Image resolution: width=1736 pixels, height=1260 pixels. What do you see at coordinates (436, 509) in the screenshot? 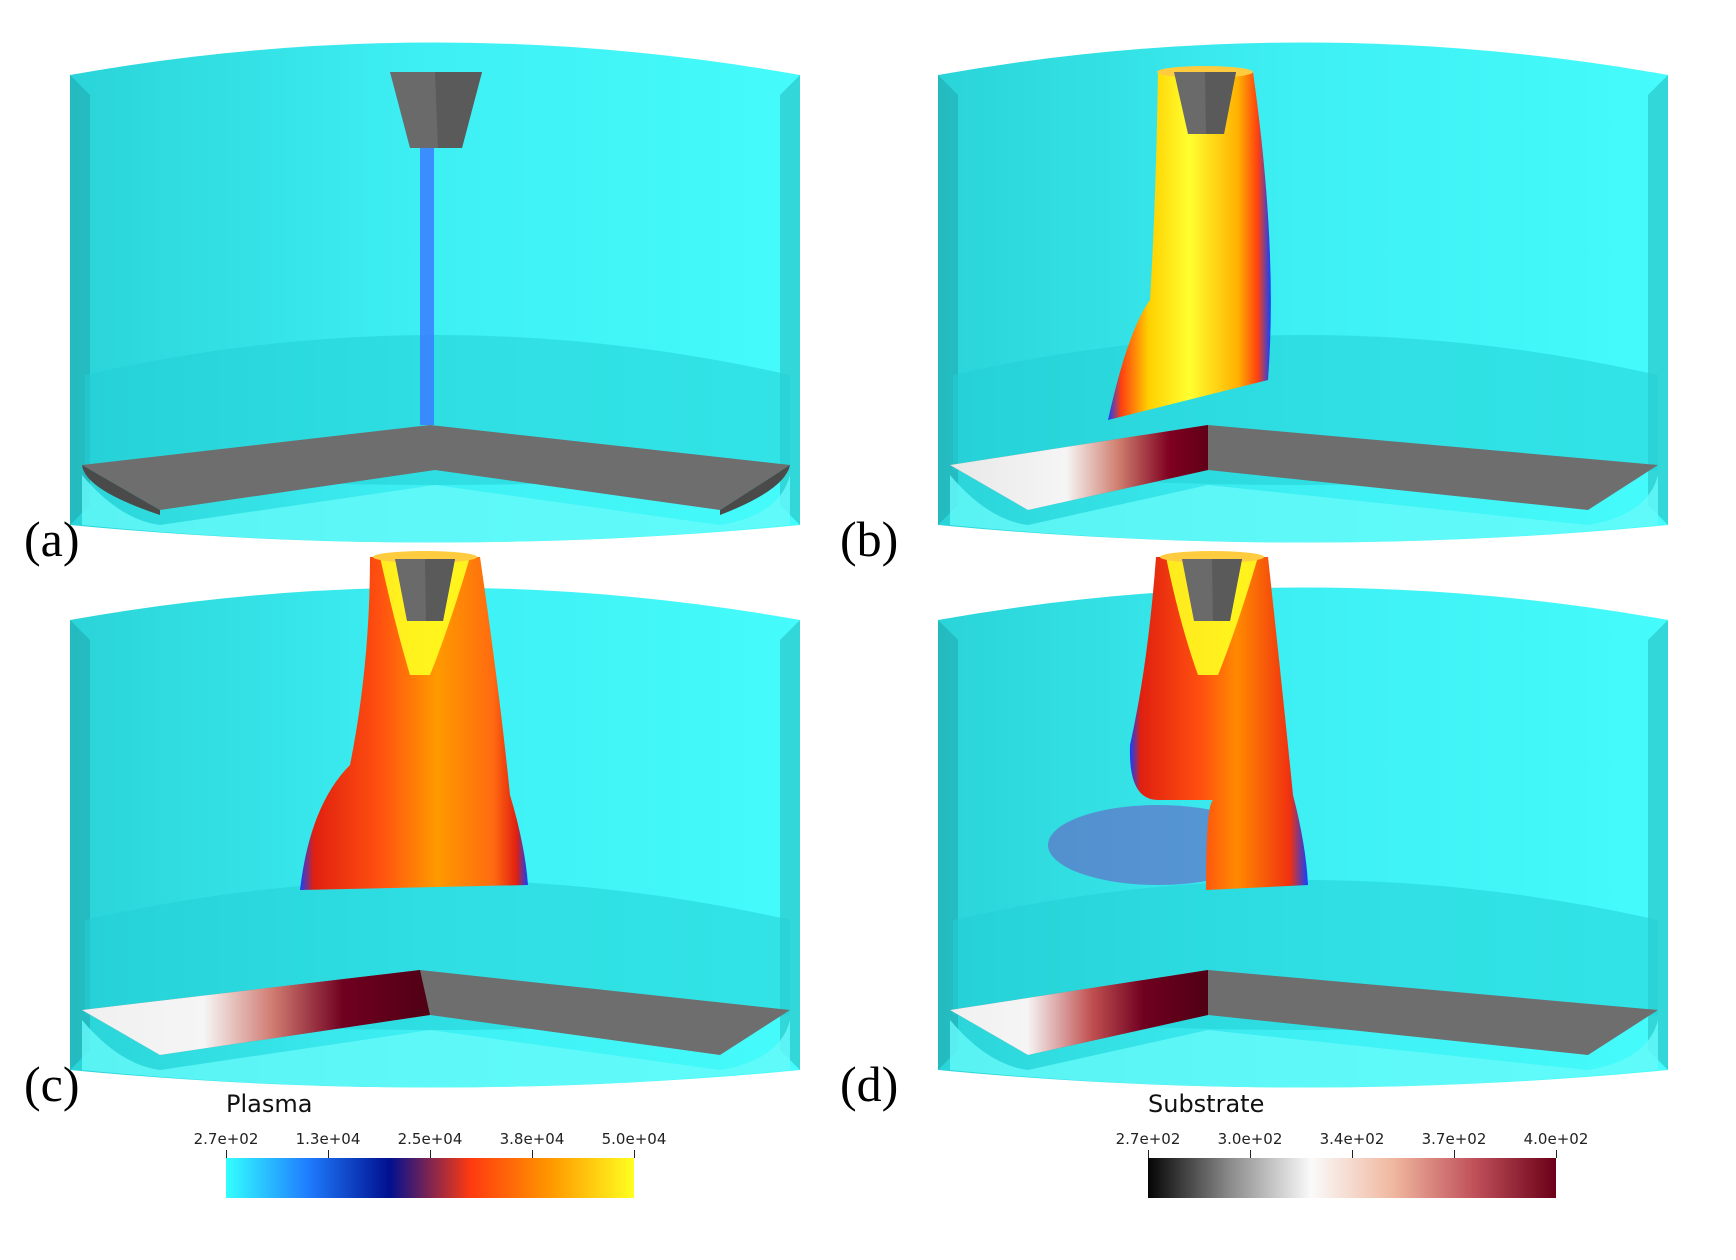
I see `cylinder-base` at bounding box center [436, 509].